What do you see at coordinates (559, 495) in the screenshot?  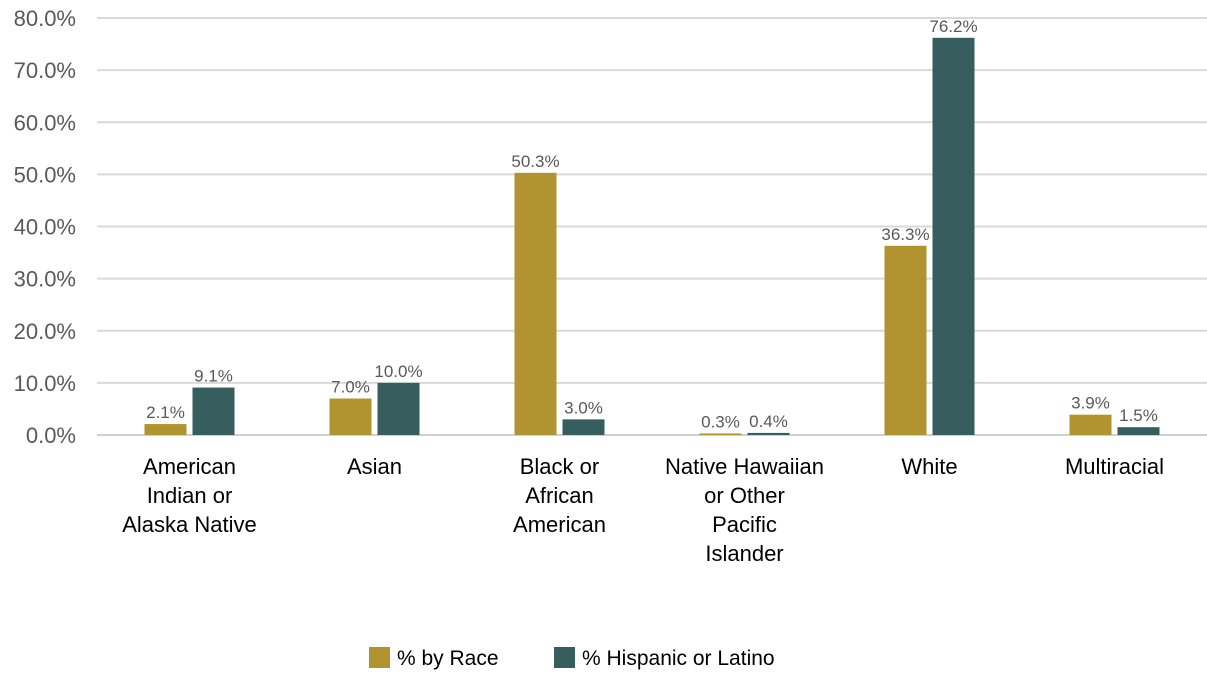 I see `category-label: African` at bounding box center [559, 495].